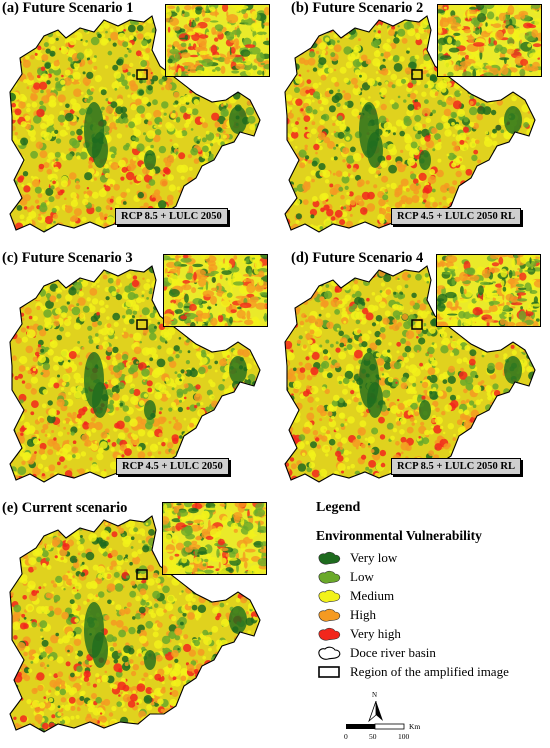 This screenshot has height=748, width=550. I want to click on scenario-label: RCP 4.5 + LULC 2050, so click(172, 466).